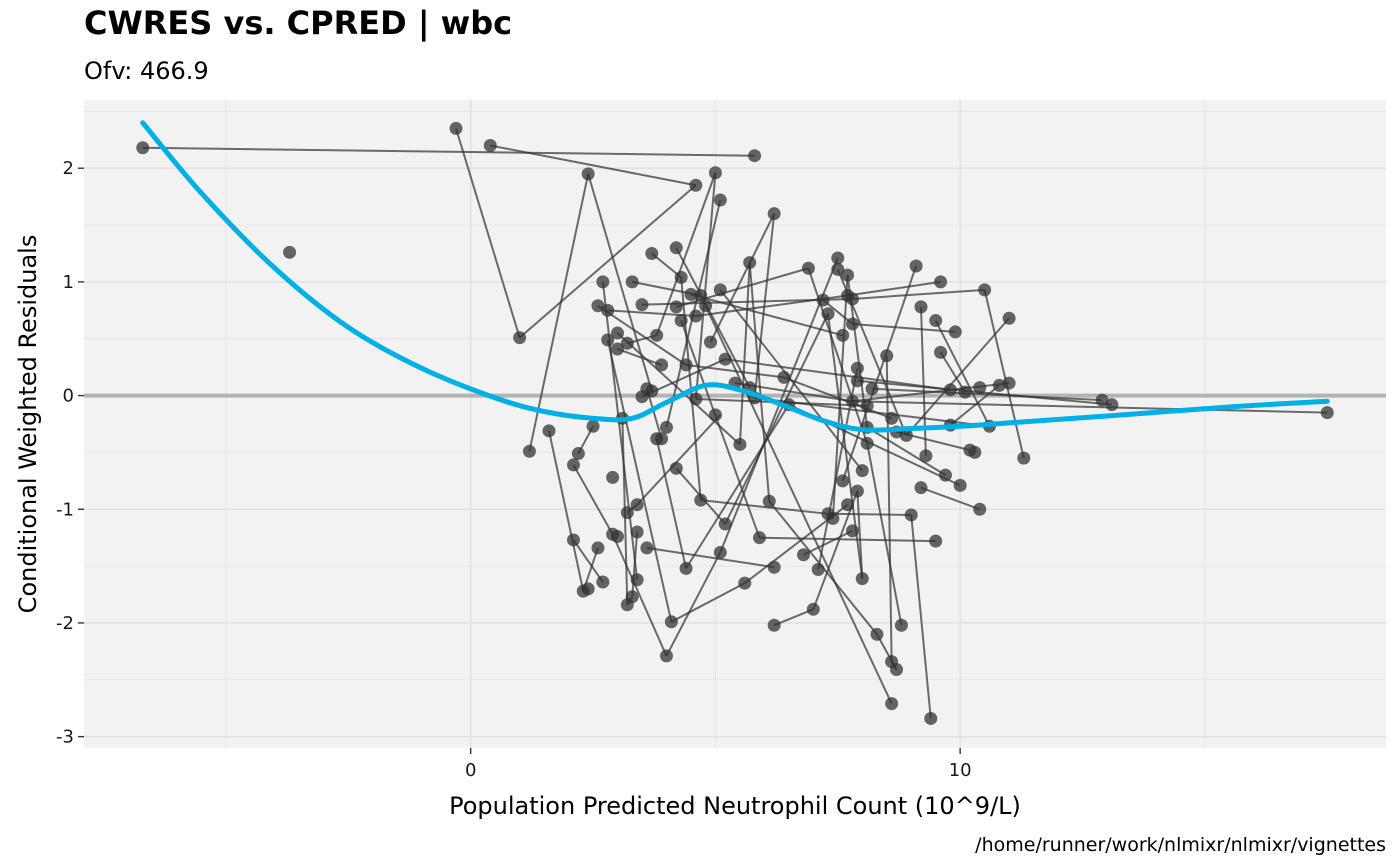 This screenshot has width=1400, height=865. I want to click on y-tick-label: -1, so click(65, 509).